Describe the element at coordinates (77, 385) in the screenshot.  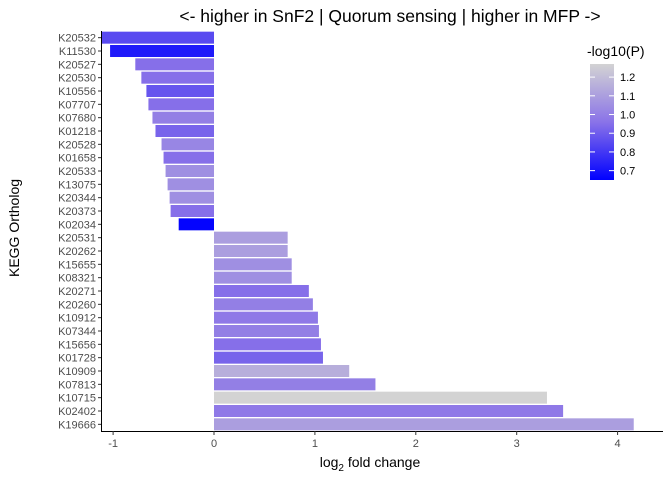
I see `y-tick-label: K07813` at that location.